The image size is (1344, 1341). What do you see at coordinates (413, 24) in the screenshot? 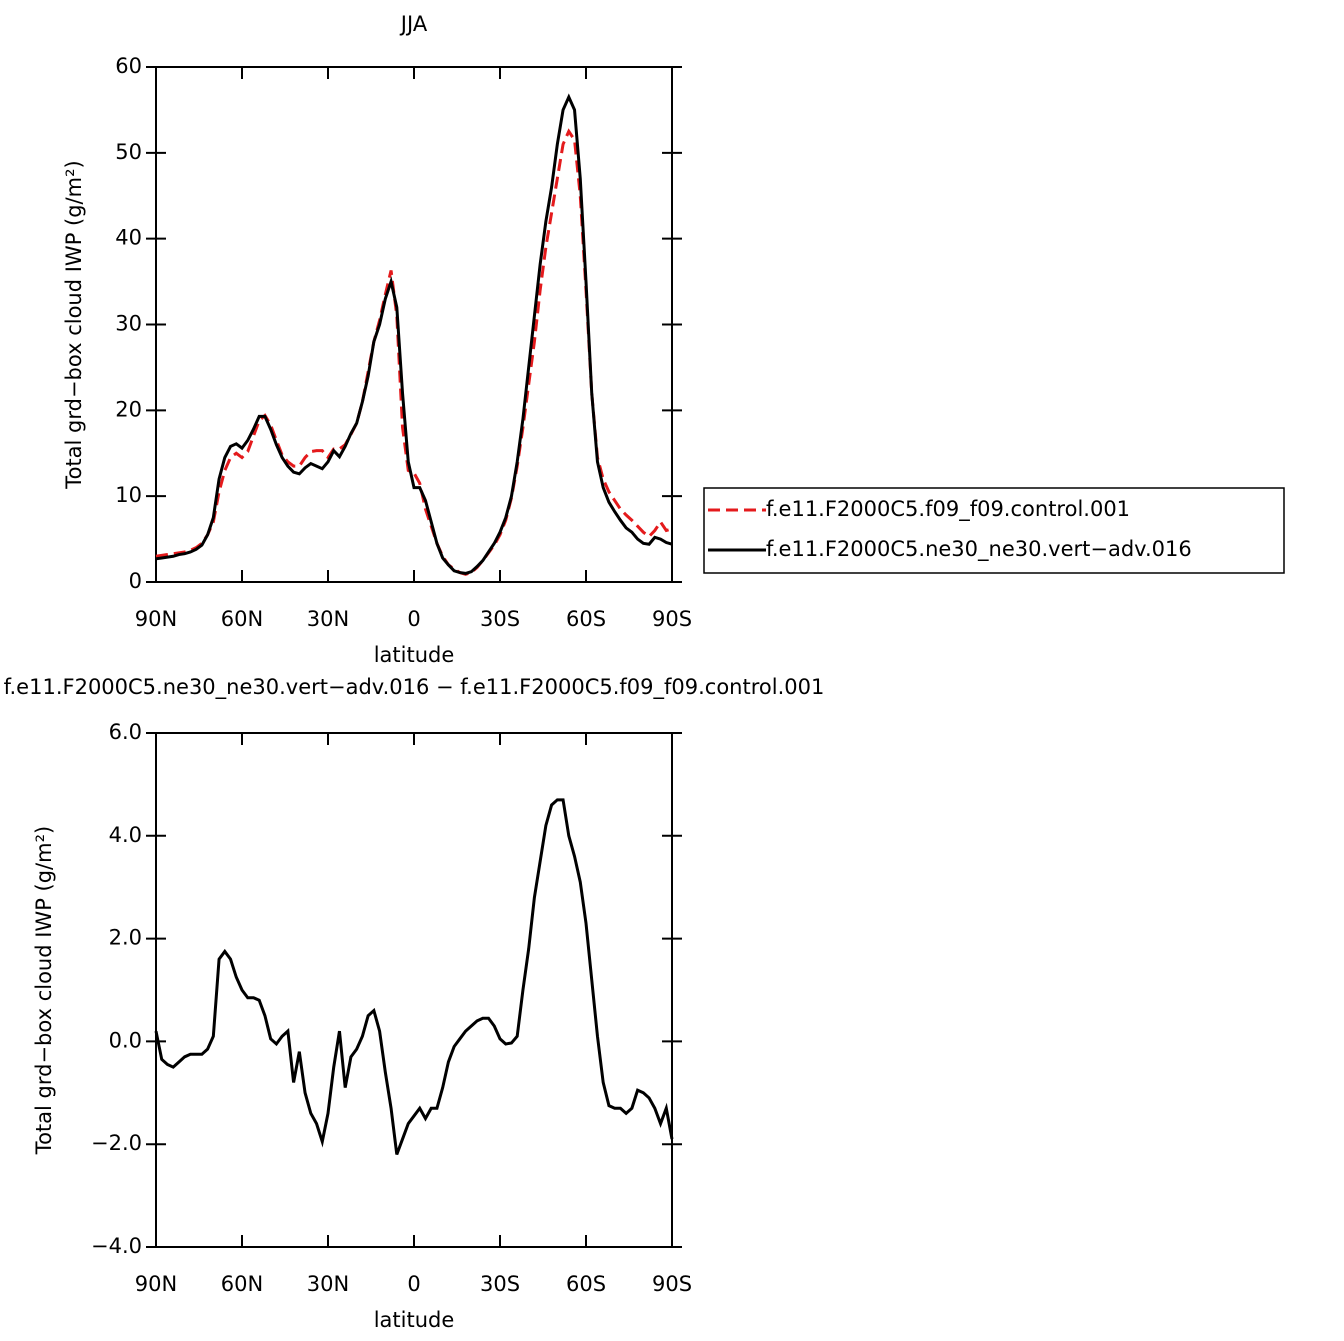
I see `chart-title: JJA` at bounding box center [413, 24].